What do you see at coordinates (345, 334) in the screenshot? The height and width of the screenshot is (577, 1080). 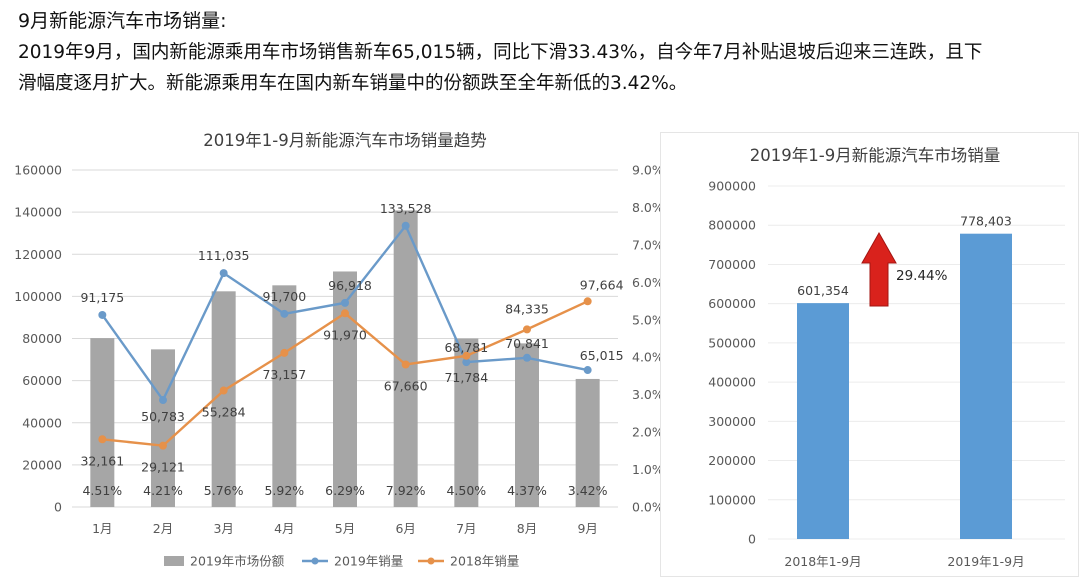 I see `sales-2018-data-label: 91,970` at bounding box center [345, 334].